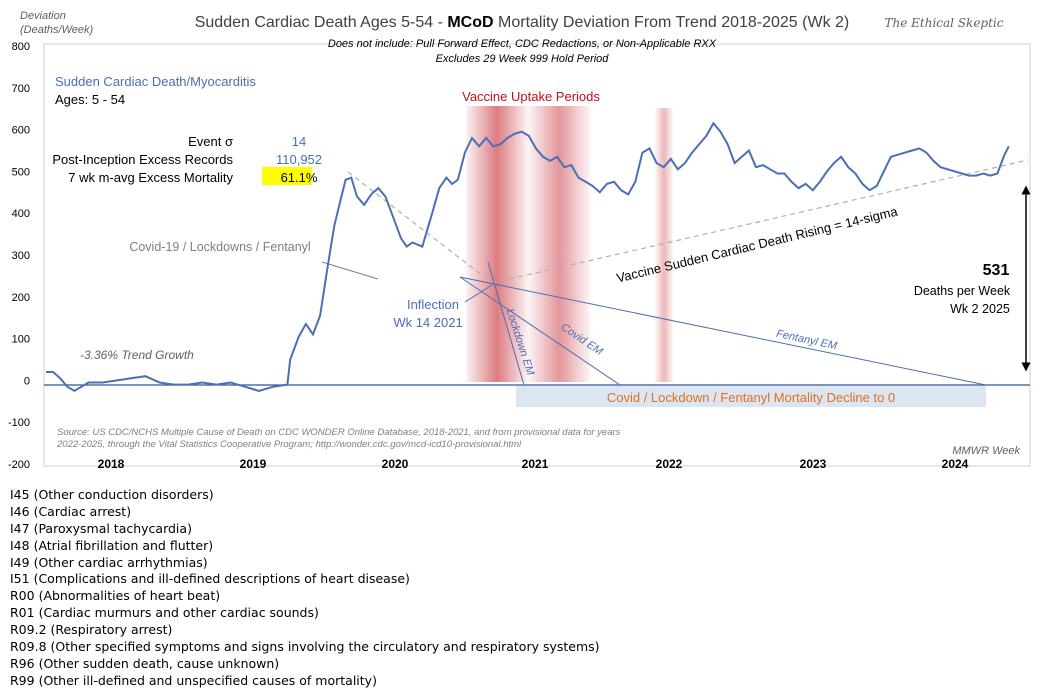  I want to click on icd-code-item: R09.2 (Respiratory arrest), so click(91, 630).